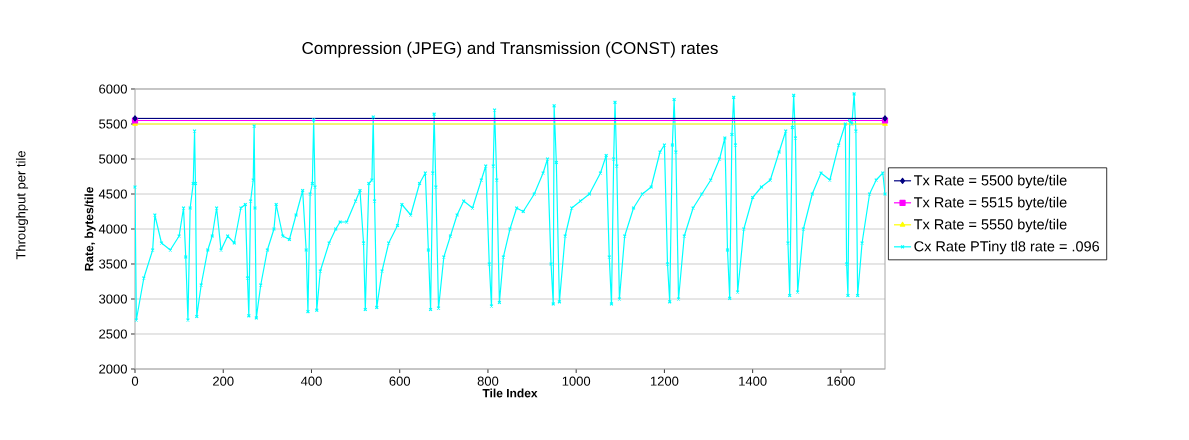 Image resolution: width=1189 pixels, height=440 pixels. What do you see at coordinates (90, 229) in the screenshot?
I see `y-axis-title: Rate, bytes/tile` at bounding box center [90, 229].